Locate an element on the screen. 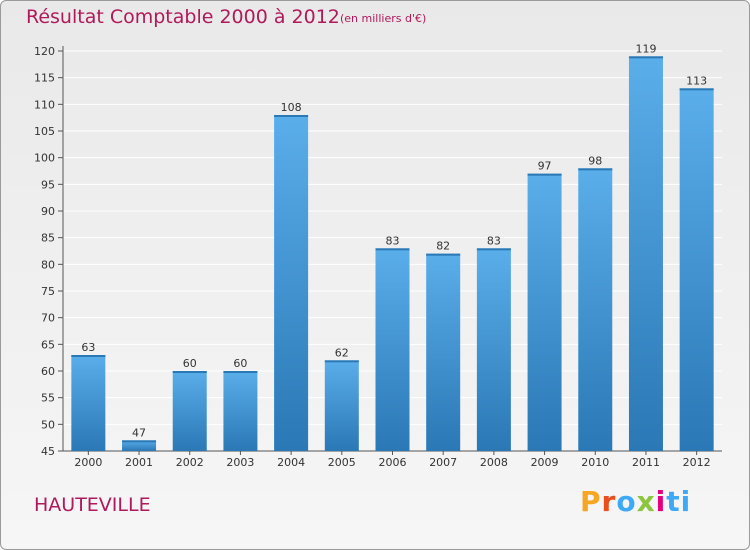 This screenshot has width=750, height=550. y-tick-label: 115 is located at coordinates (44, 78).